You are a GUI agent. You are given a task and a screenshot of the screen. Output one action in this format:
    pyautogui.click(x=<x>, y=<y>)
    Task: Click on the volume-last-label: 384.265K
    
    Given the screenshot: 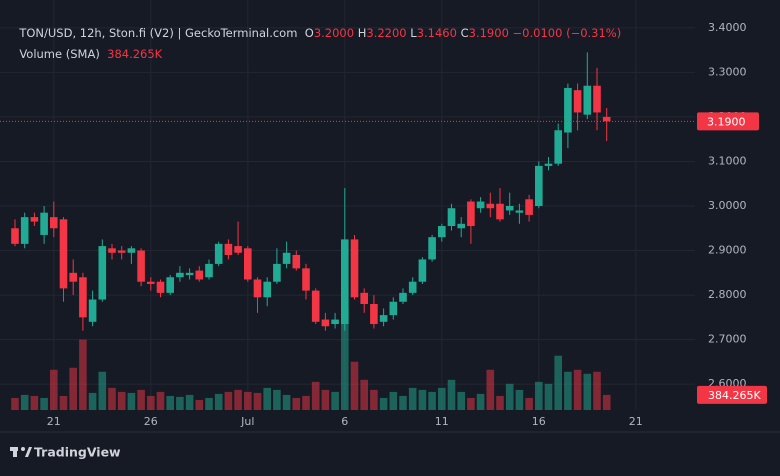 What is the action you would take?
    pyautogui.click(x=734, y=395)
    